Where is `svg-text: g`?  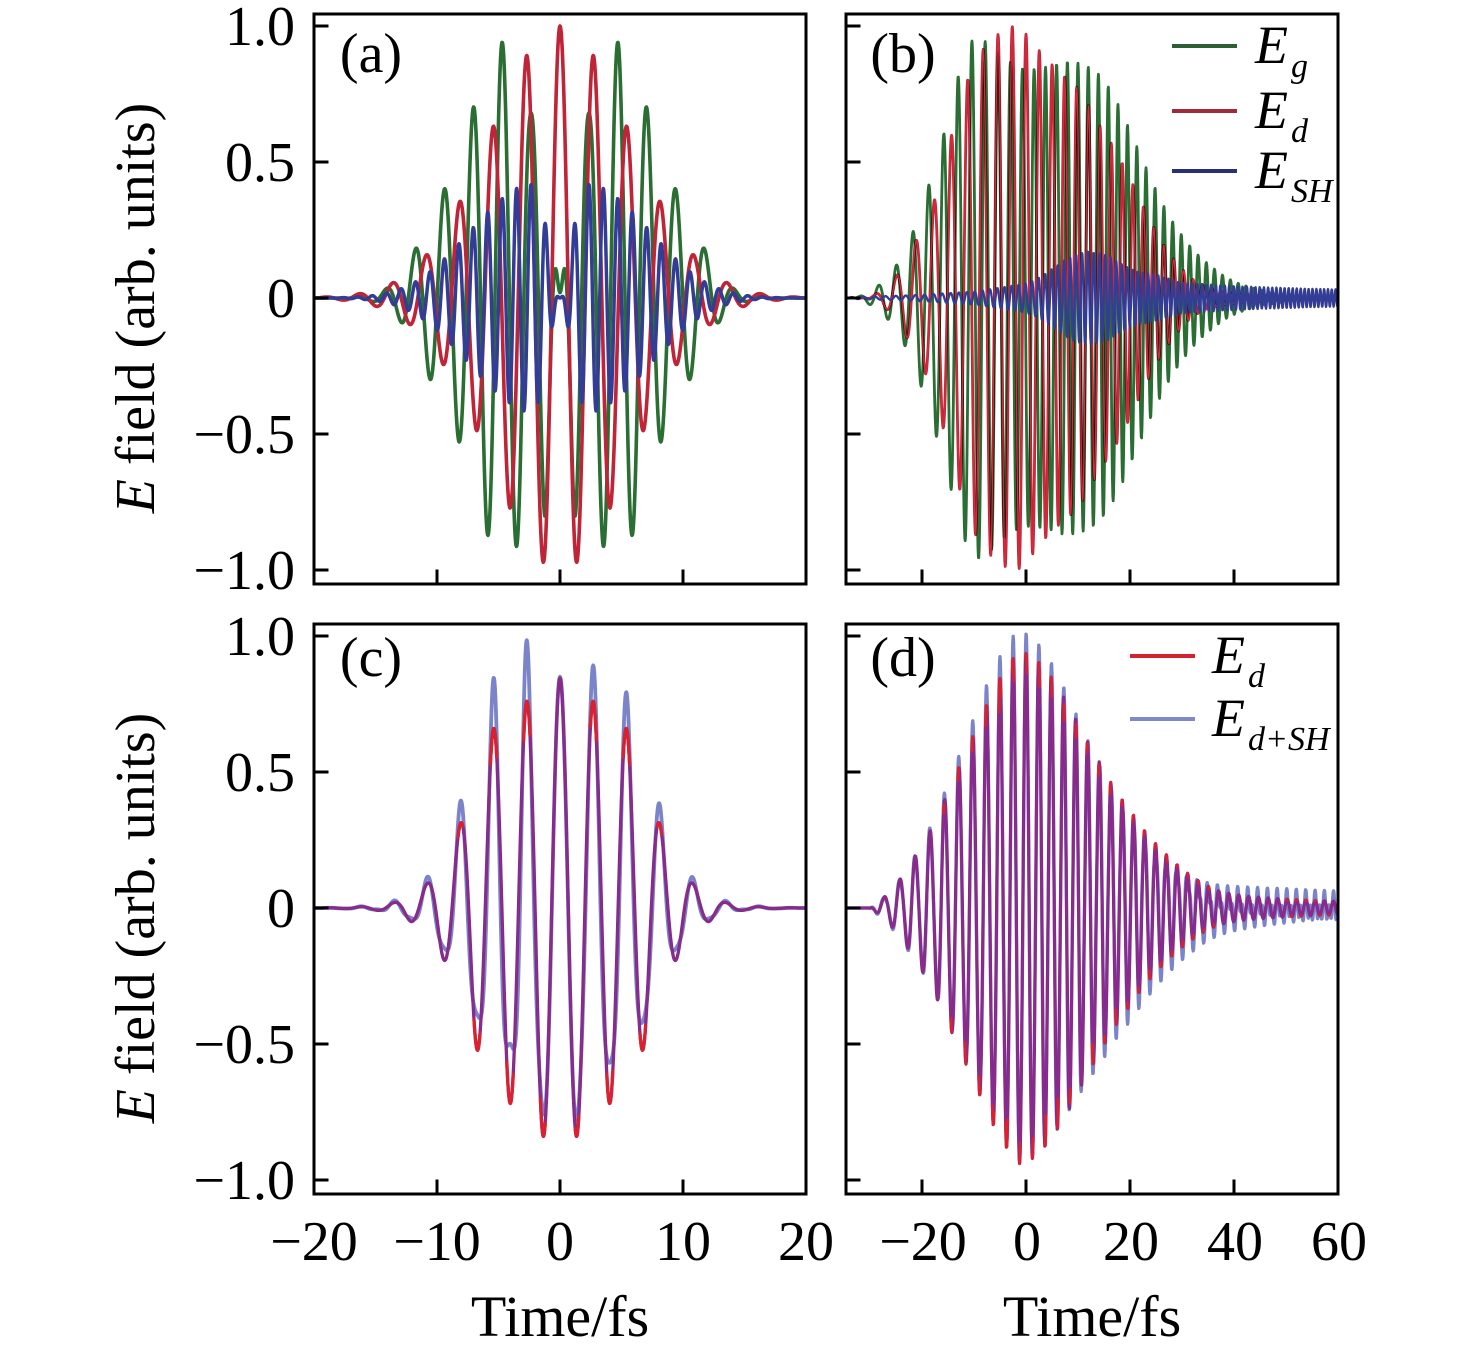 svg-text: g is located at coordinates (1299, 66).